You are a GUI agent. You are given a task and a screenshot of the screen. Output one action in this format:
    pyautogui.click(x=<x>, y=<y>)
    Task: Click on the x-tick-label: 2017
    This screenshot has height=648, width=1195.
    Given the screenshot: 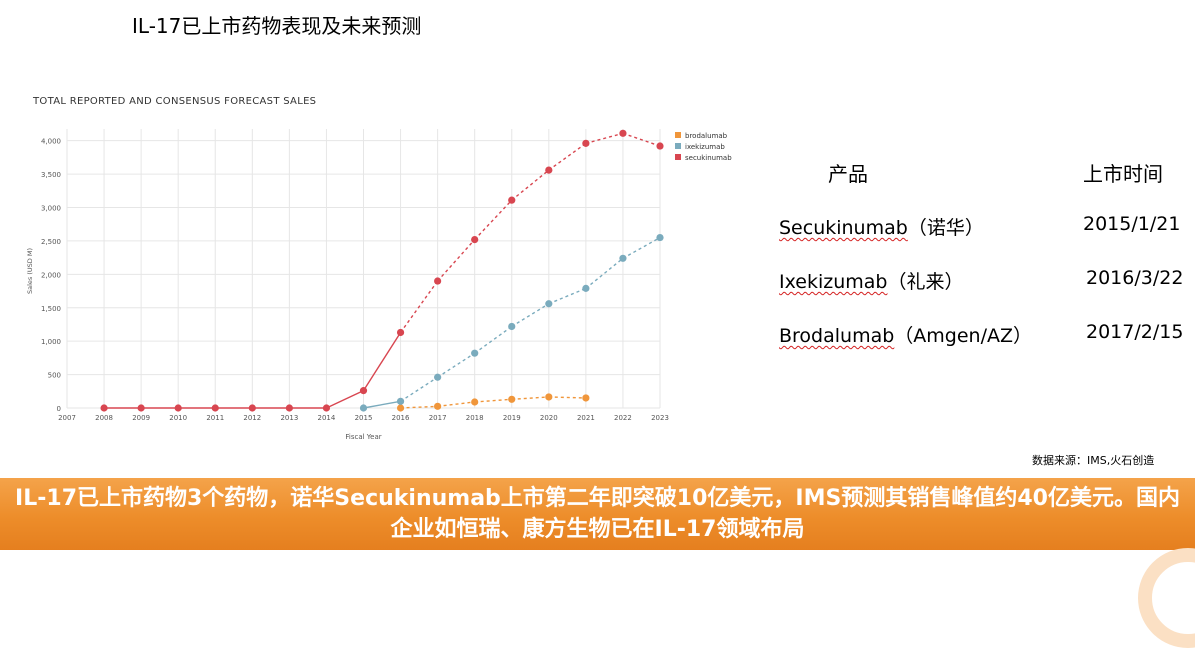 What is the action you would take?
    pyautogui.click(x=438, y=418)
    